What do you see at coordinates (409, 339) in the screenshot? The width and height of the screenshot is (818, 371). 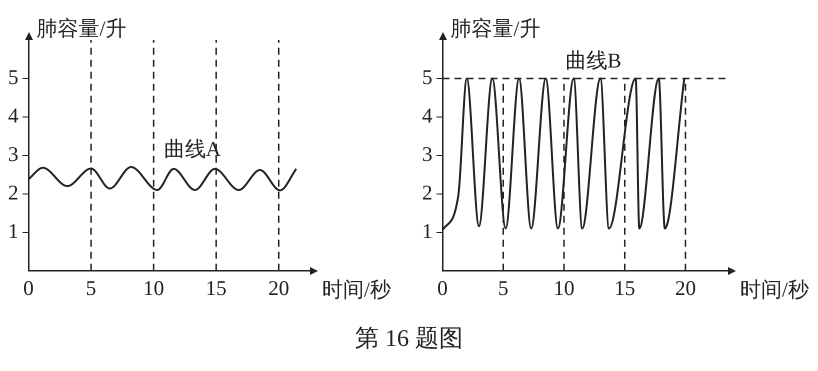 I see `text: 第 16 题图` at bounding box center [409, 339].